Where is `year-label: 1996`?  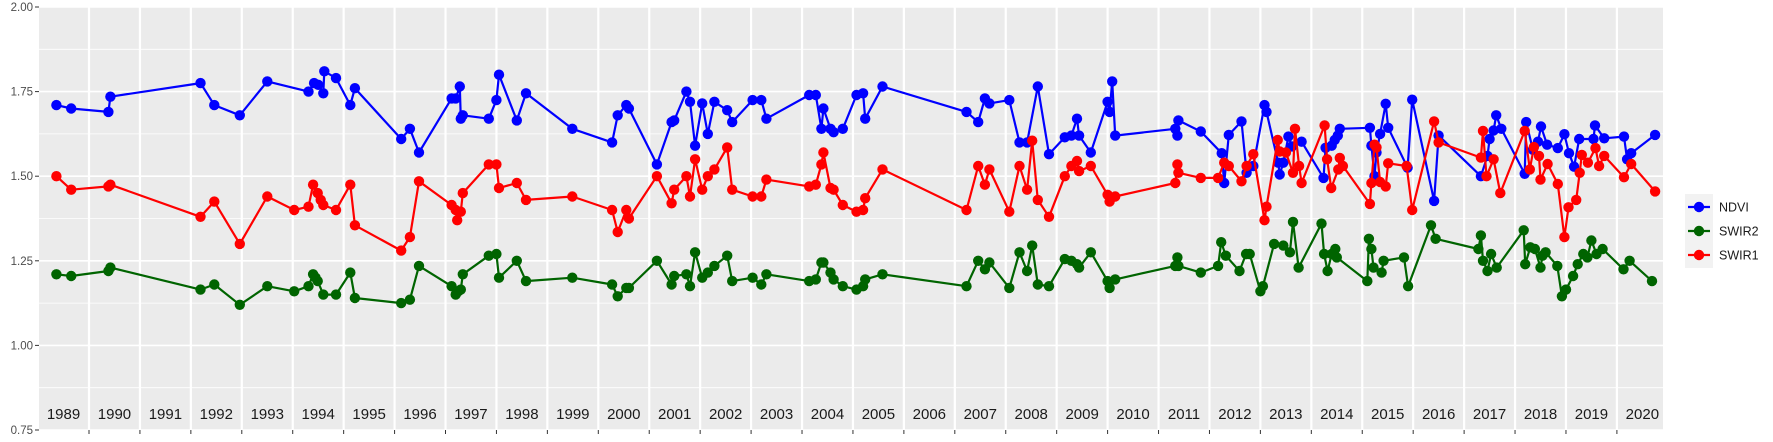 year-label: 1996 is located at coordinates (419, 414).